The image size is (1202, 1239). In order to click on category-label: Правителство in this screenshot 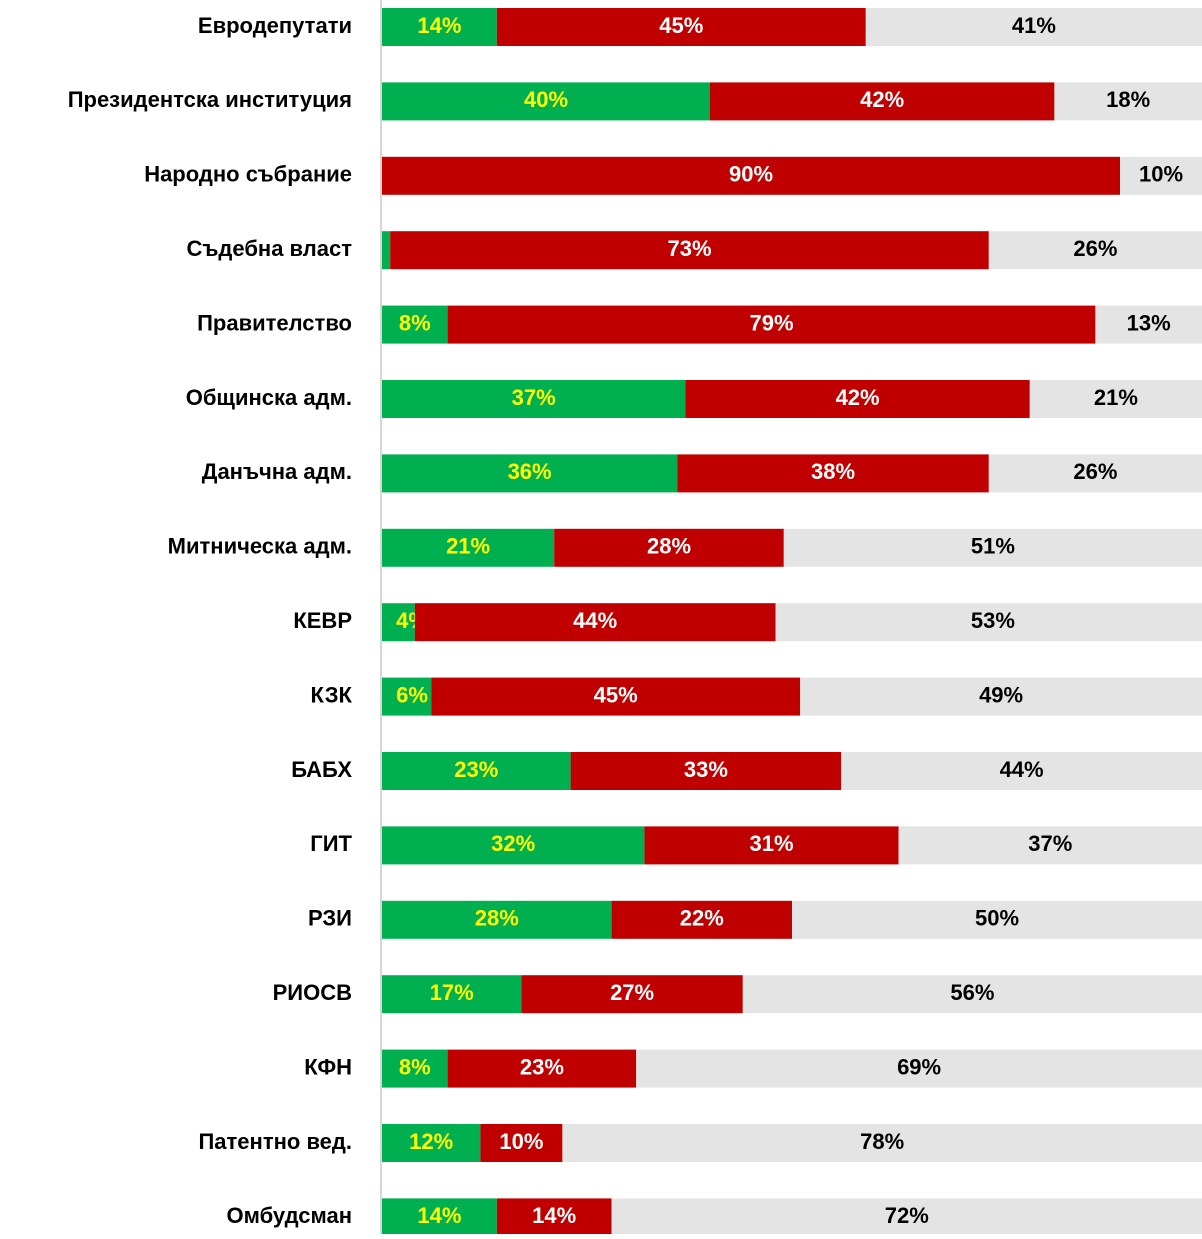, I will do `click(274, 322)`.